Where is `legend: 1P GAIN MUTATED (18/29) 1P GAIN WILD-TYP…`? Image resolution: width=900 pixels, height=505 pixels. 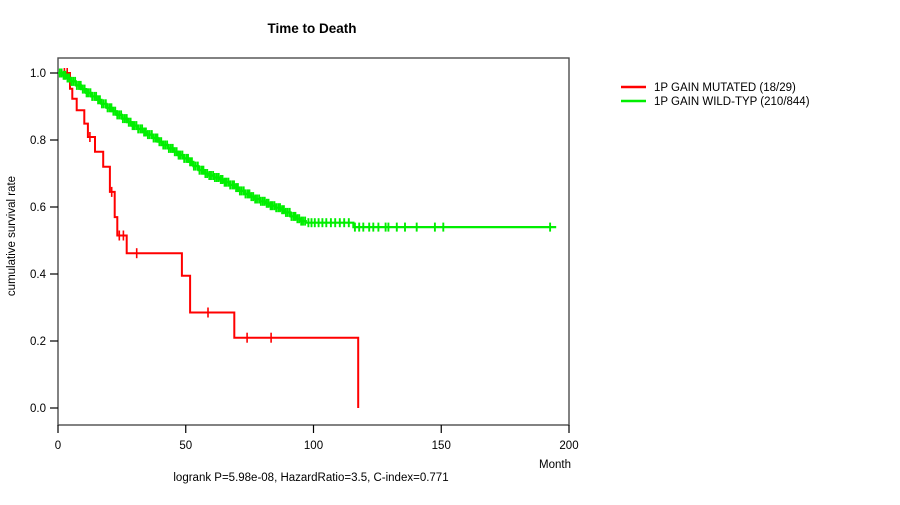
legend: 1P GAIN MUTATED (18/29) 1P GAIN WILD-TYP… is located at coordinates (715, 95).